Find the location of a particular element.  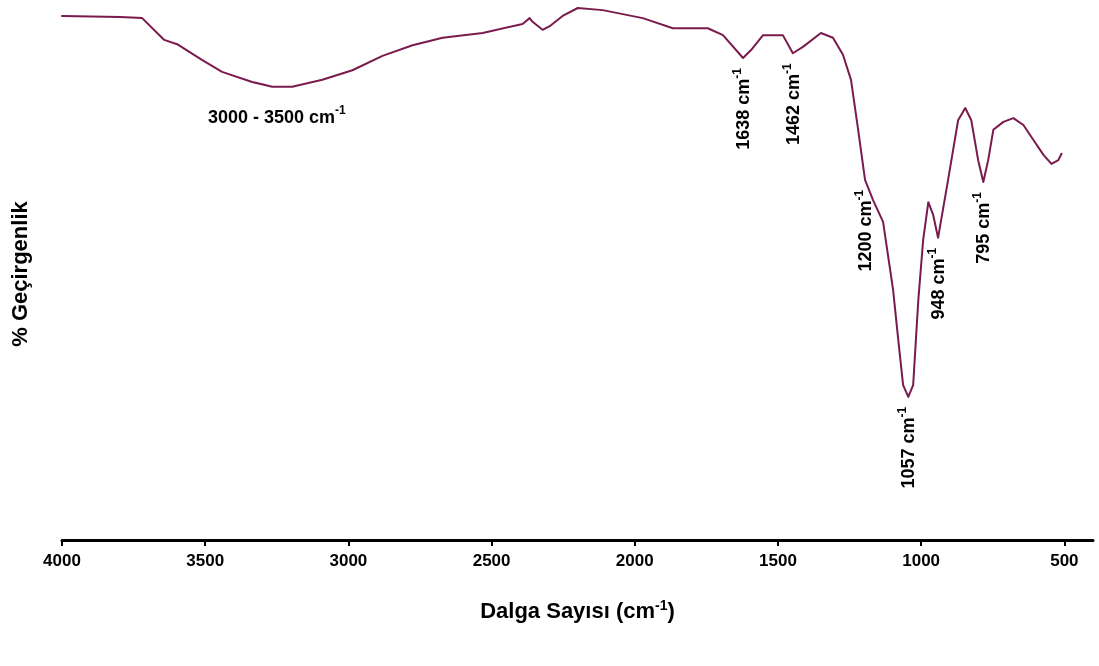

x-tick-label: 2500 is located at coordinates (491, 560).